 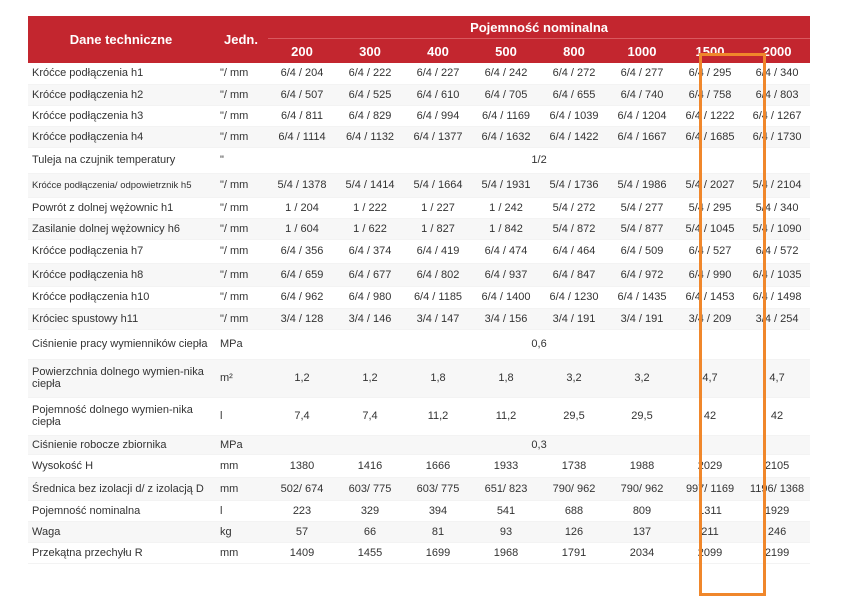 What do you see at coordinates (241, 344) in the screenshot?
I see `row-unit: MPa` at bounding box center [241, 344].